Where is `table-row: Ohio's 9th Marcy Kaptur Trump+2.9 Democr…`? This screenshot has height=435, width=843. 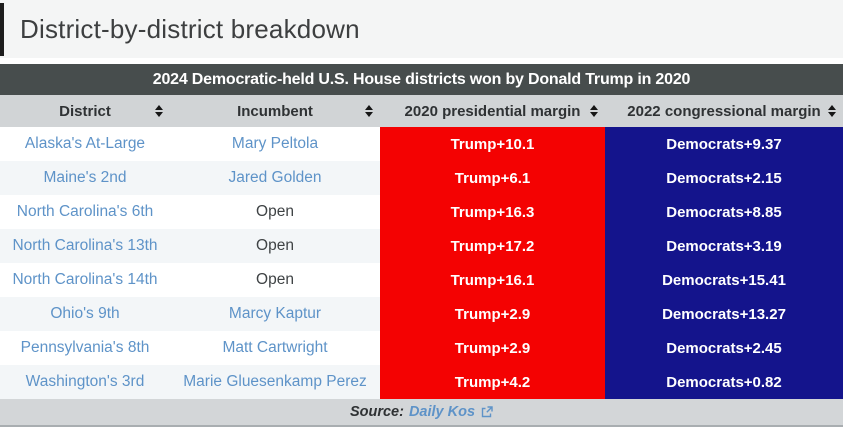 table-row: Ohio's 9th Marcy Kaptur Trump+2.9 Democr… is located at coordinates (421, 314).